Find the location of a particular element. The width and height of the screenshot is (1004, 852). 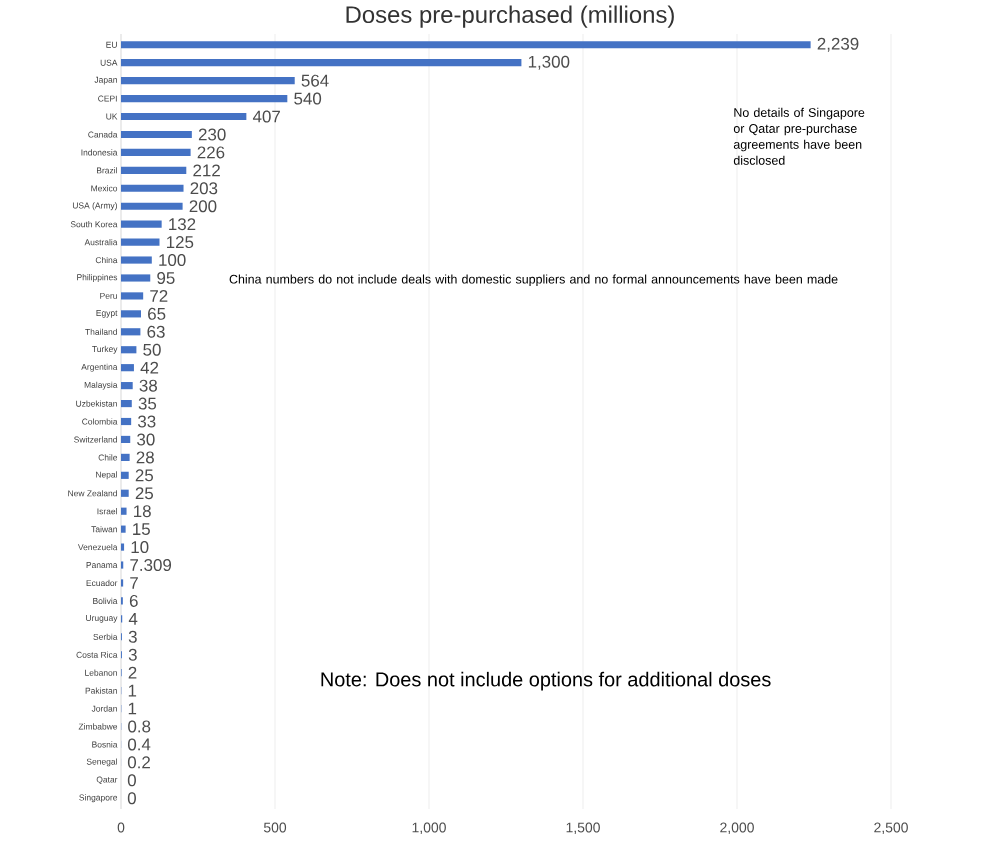

x-tick-label: 1,000 is located at coordinates (429, 828).